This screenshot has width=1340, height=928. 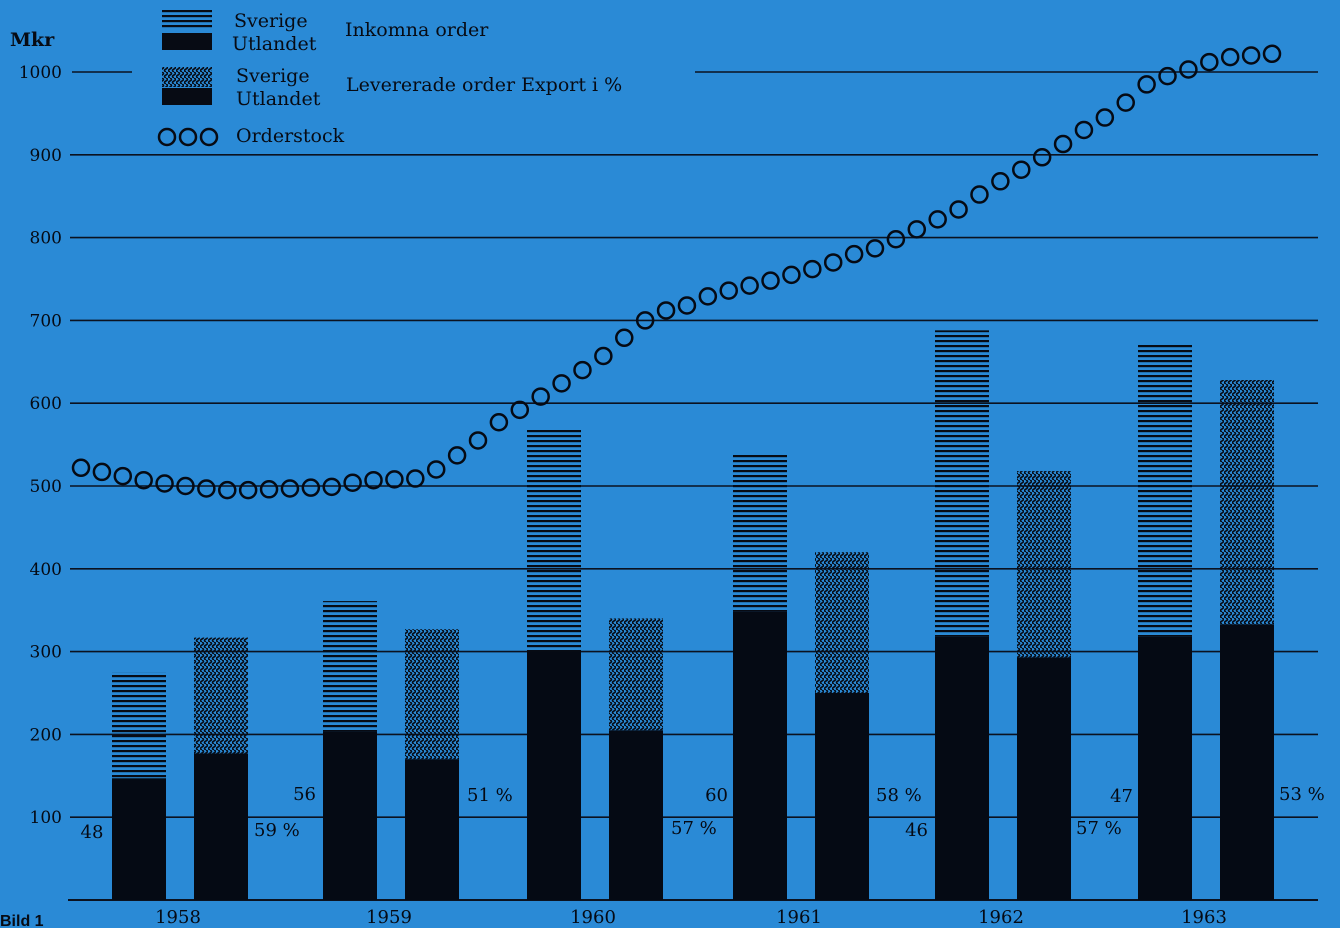 I want to click on export-pct-label: 60, so click(x=716, y=795).